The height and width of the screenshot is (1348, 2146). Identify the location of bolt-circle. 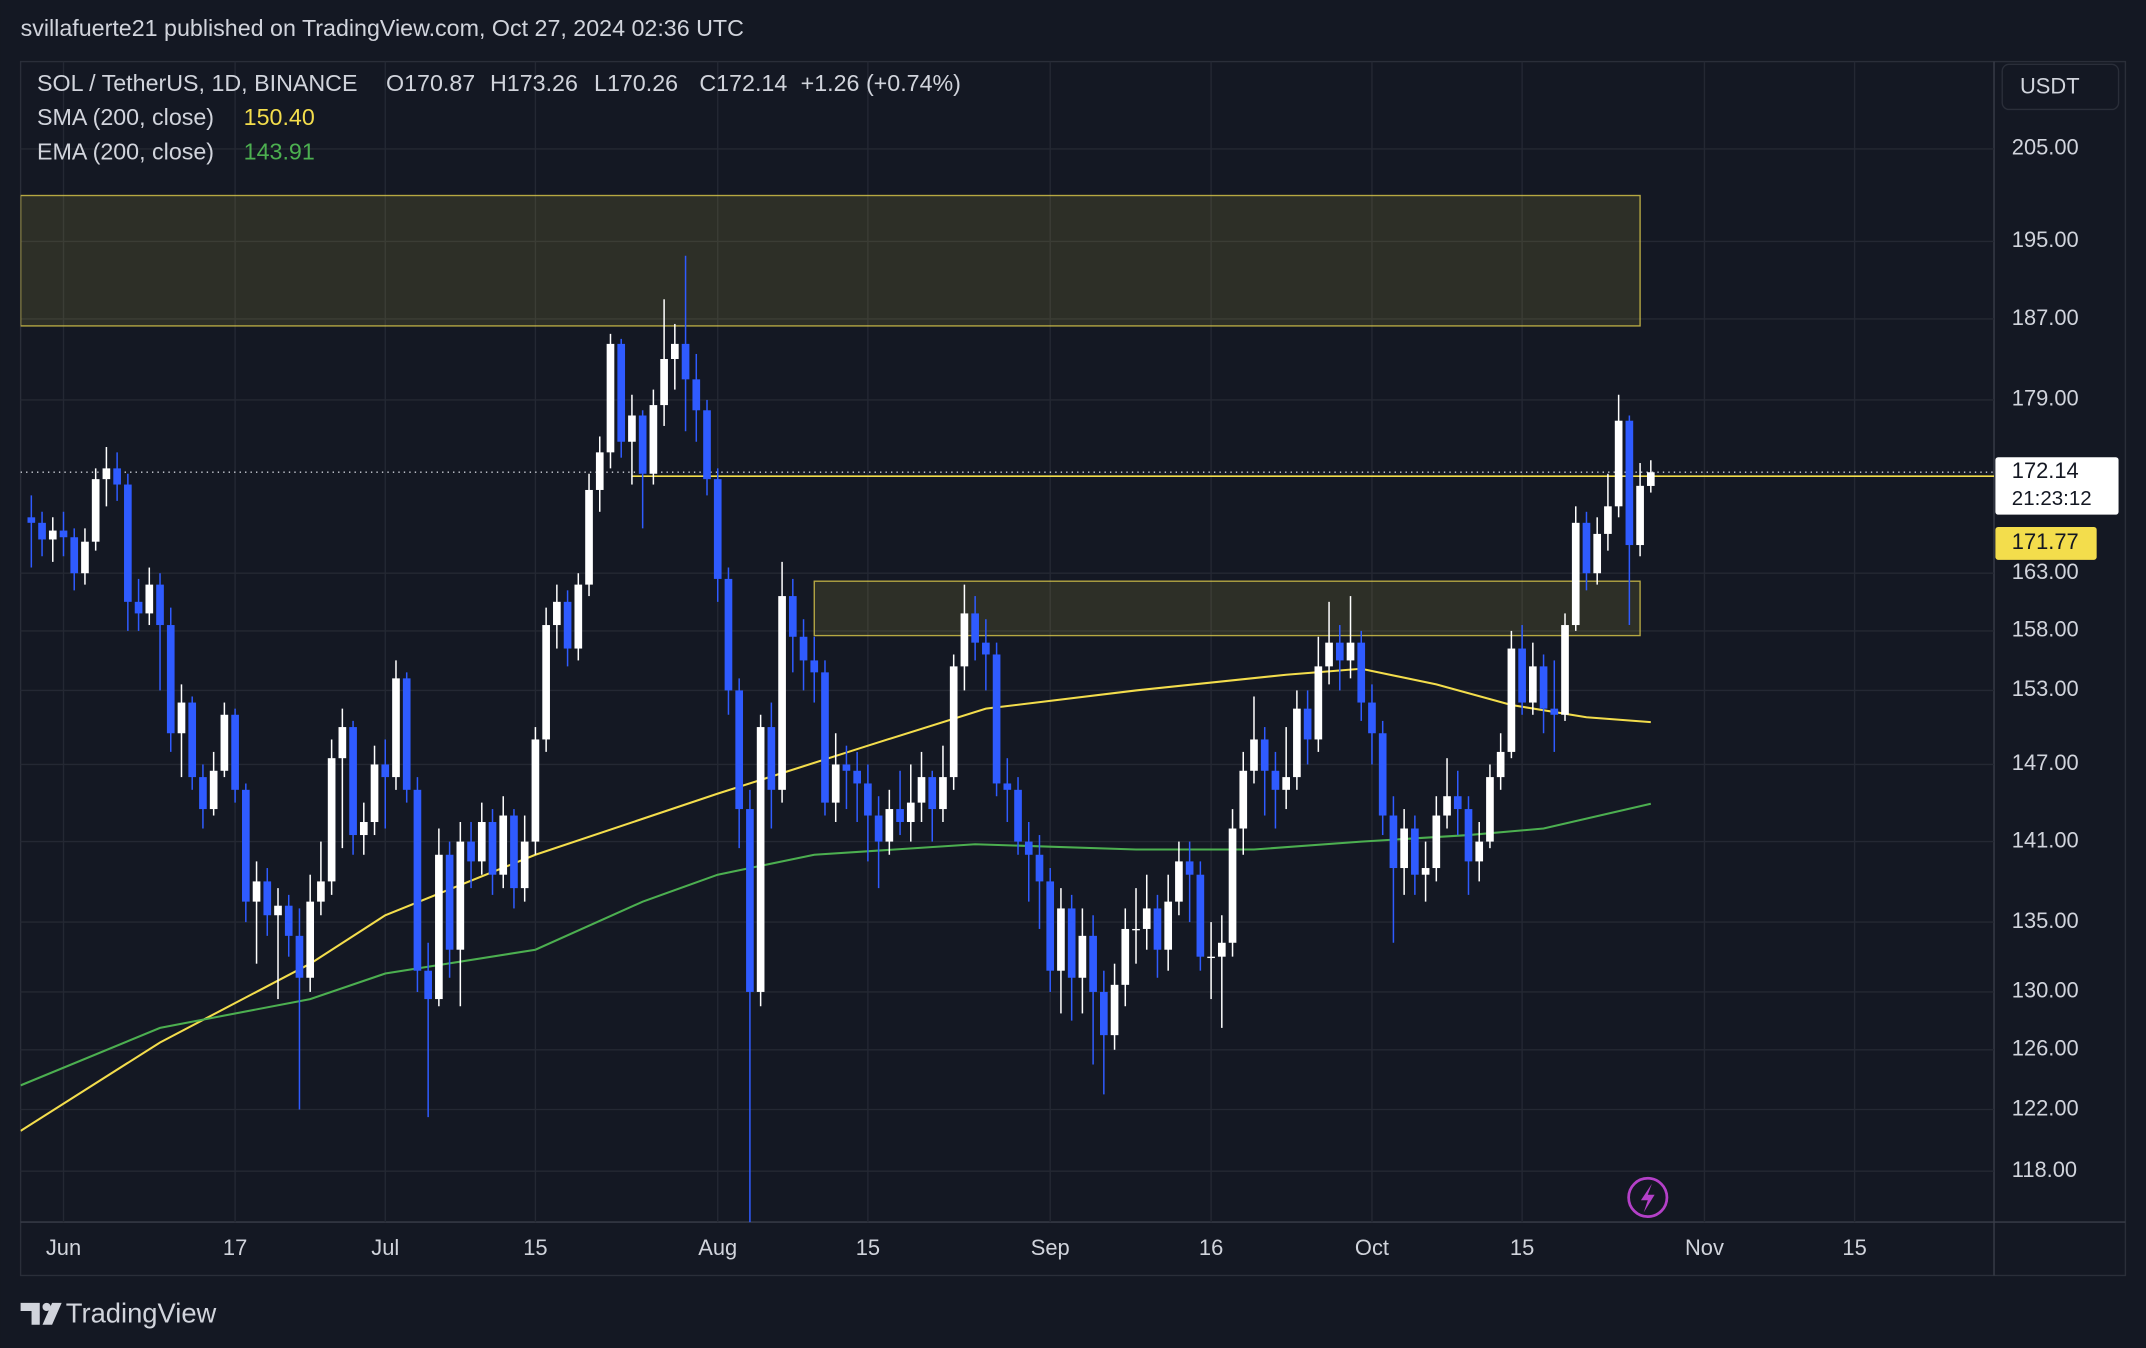
(1648, 1197).